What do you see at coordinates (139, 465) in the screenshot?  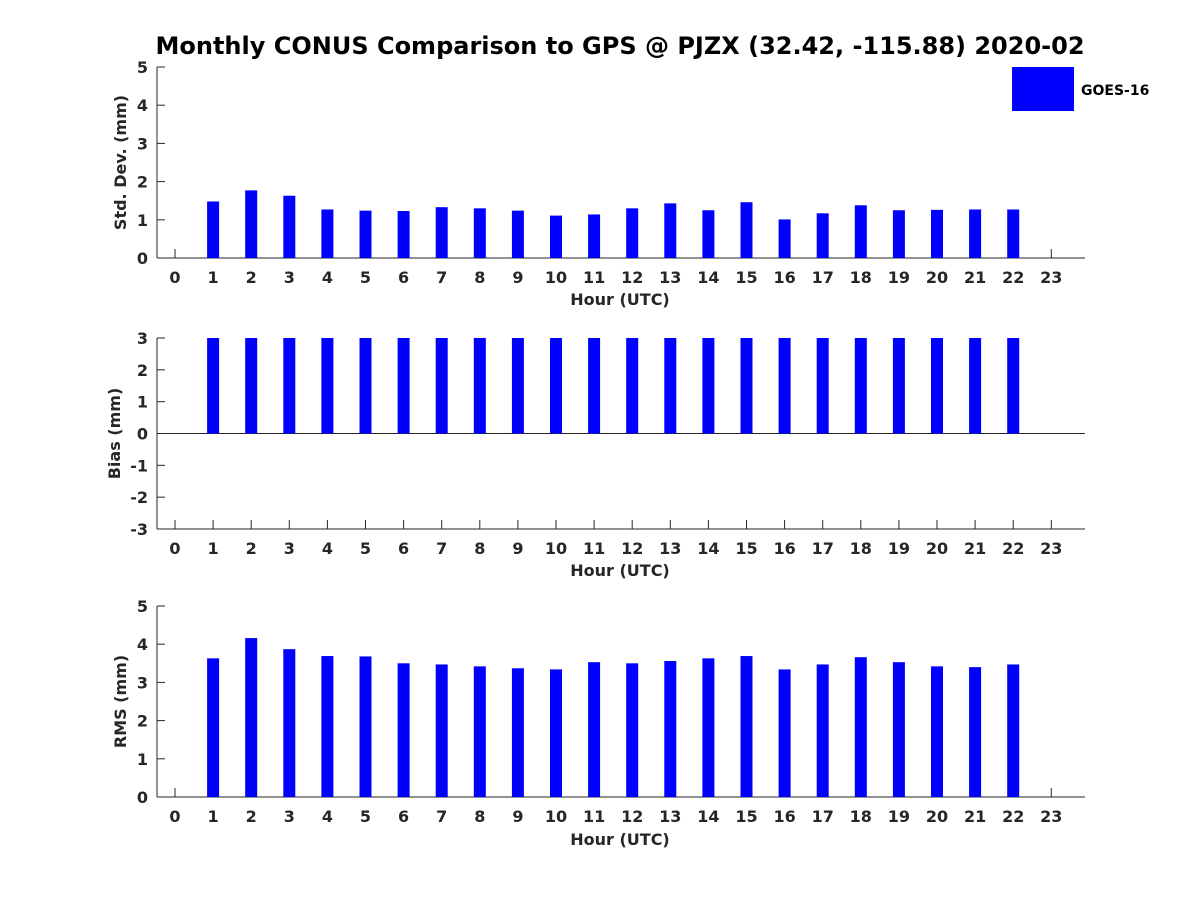 I see `y-tick-label: -1` at bounding box center [139, 465].